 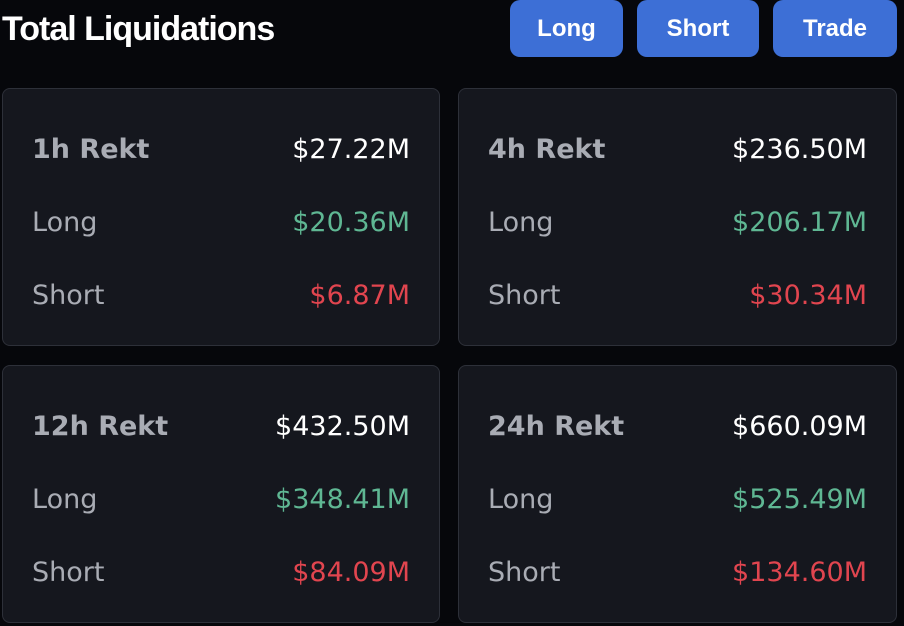 I want to click on short-value: $30.34M, so click(x=808, y=295).